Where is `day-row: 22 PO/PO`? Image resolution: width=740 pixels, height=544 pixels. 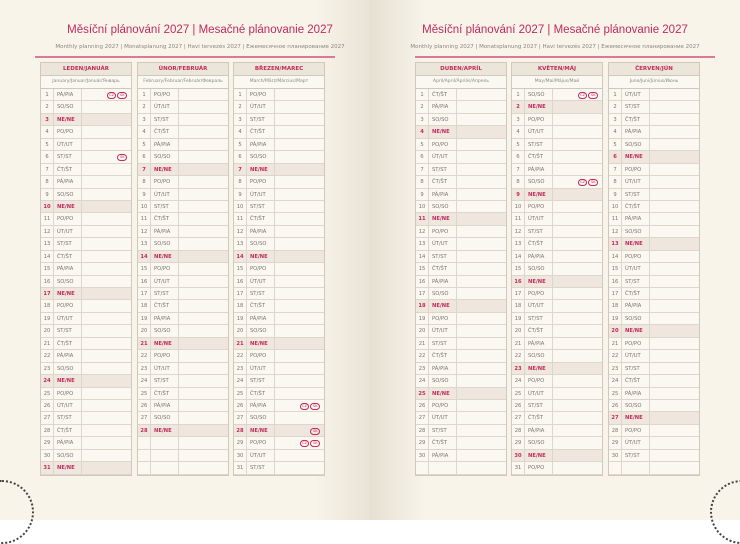
day-row: 22 PO/PO is located at coordinates (183, 356).